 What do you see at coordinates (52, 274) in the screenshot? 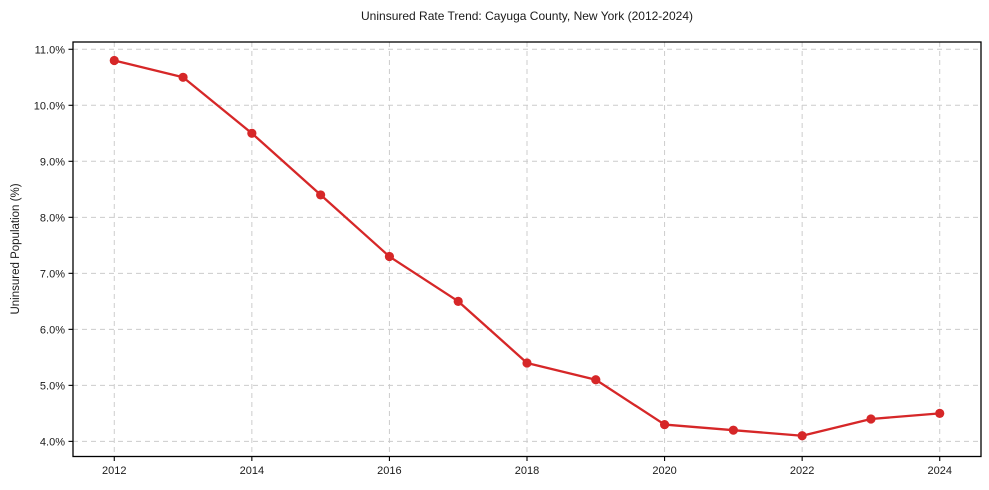
I see `y-tick-label: 7.0%` at bounding box center [52, 274].